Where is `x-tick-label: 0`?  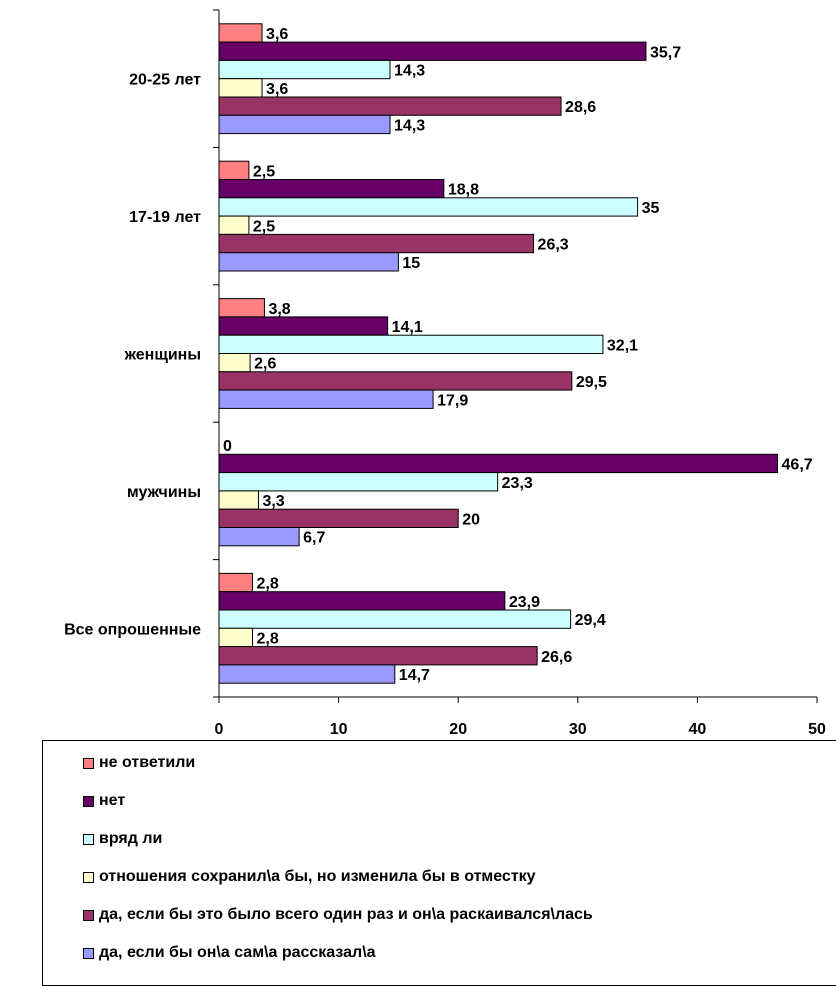 x-tick-label: 0 is located at coordinates (219, 729).